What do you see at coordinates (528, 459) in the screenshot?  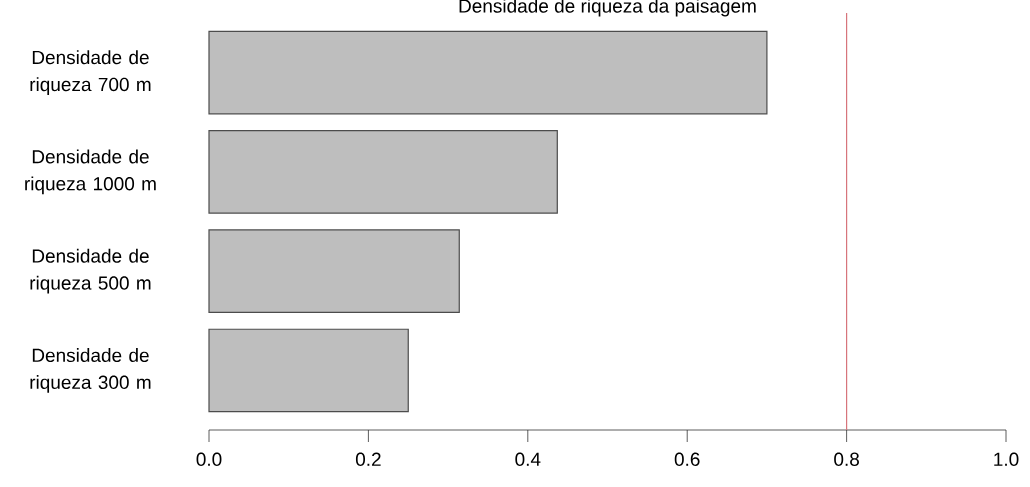 I see `x-tick-label: 0.4` at bounding box center [528, 459].